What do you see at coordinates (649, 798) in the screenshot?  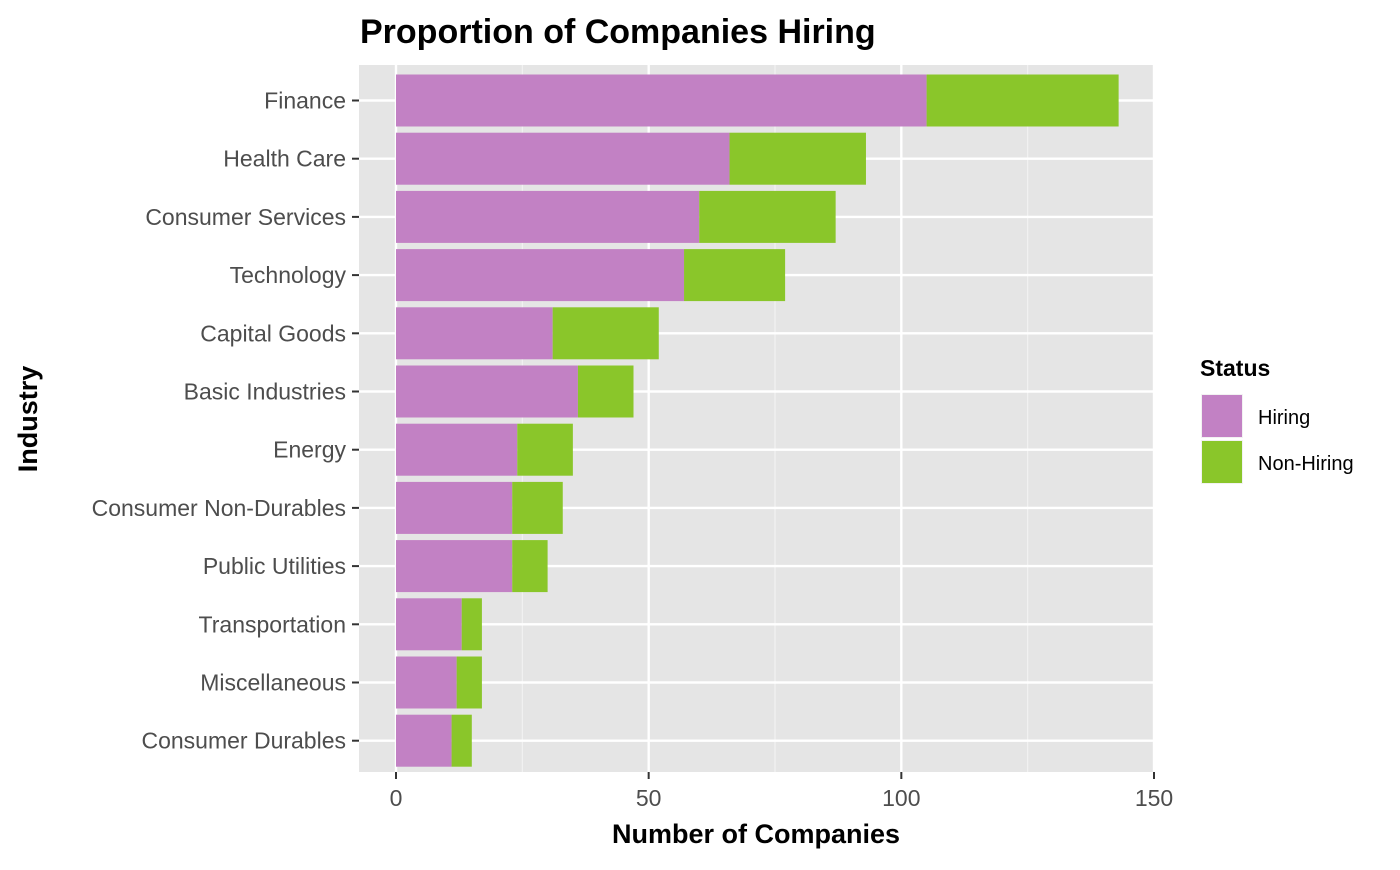 I see `x-tick-label: 50` at bounding box center [649, 798].